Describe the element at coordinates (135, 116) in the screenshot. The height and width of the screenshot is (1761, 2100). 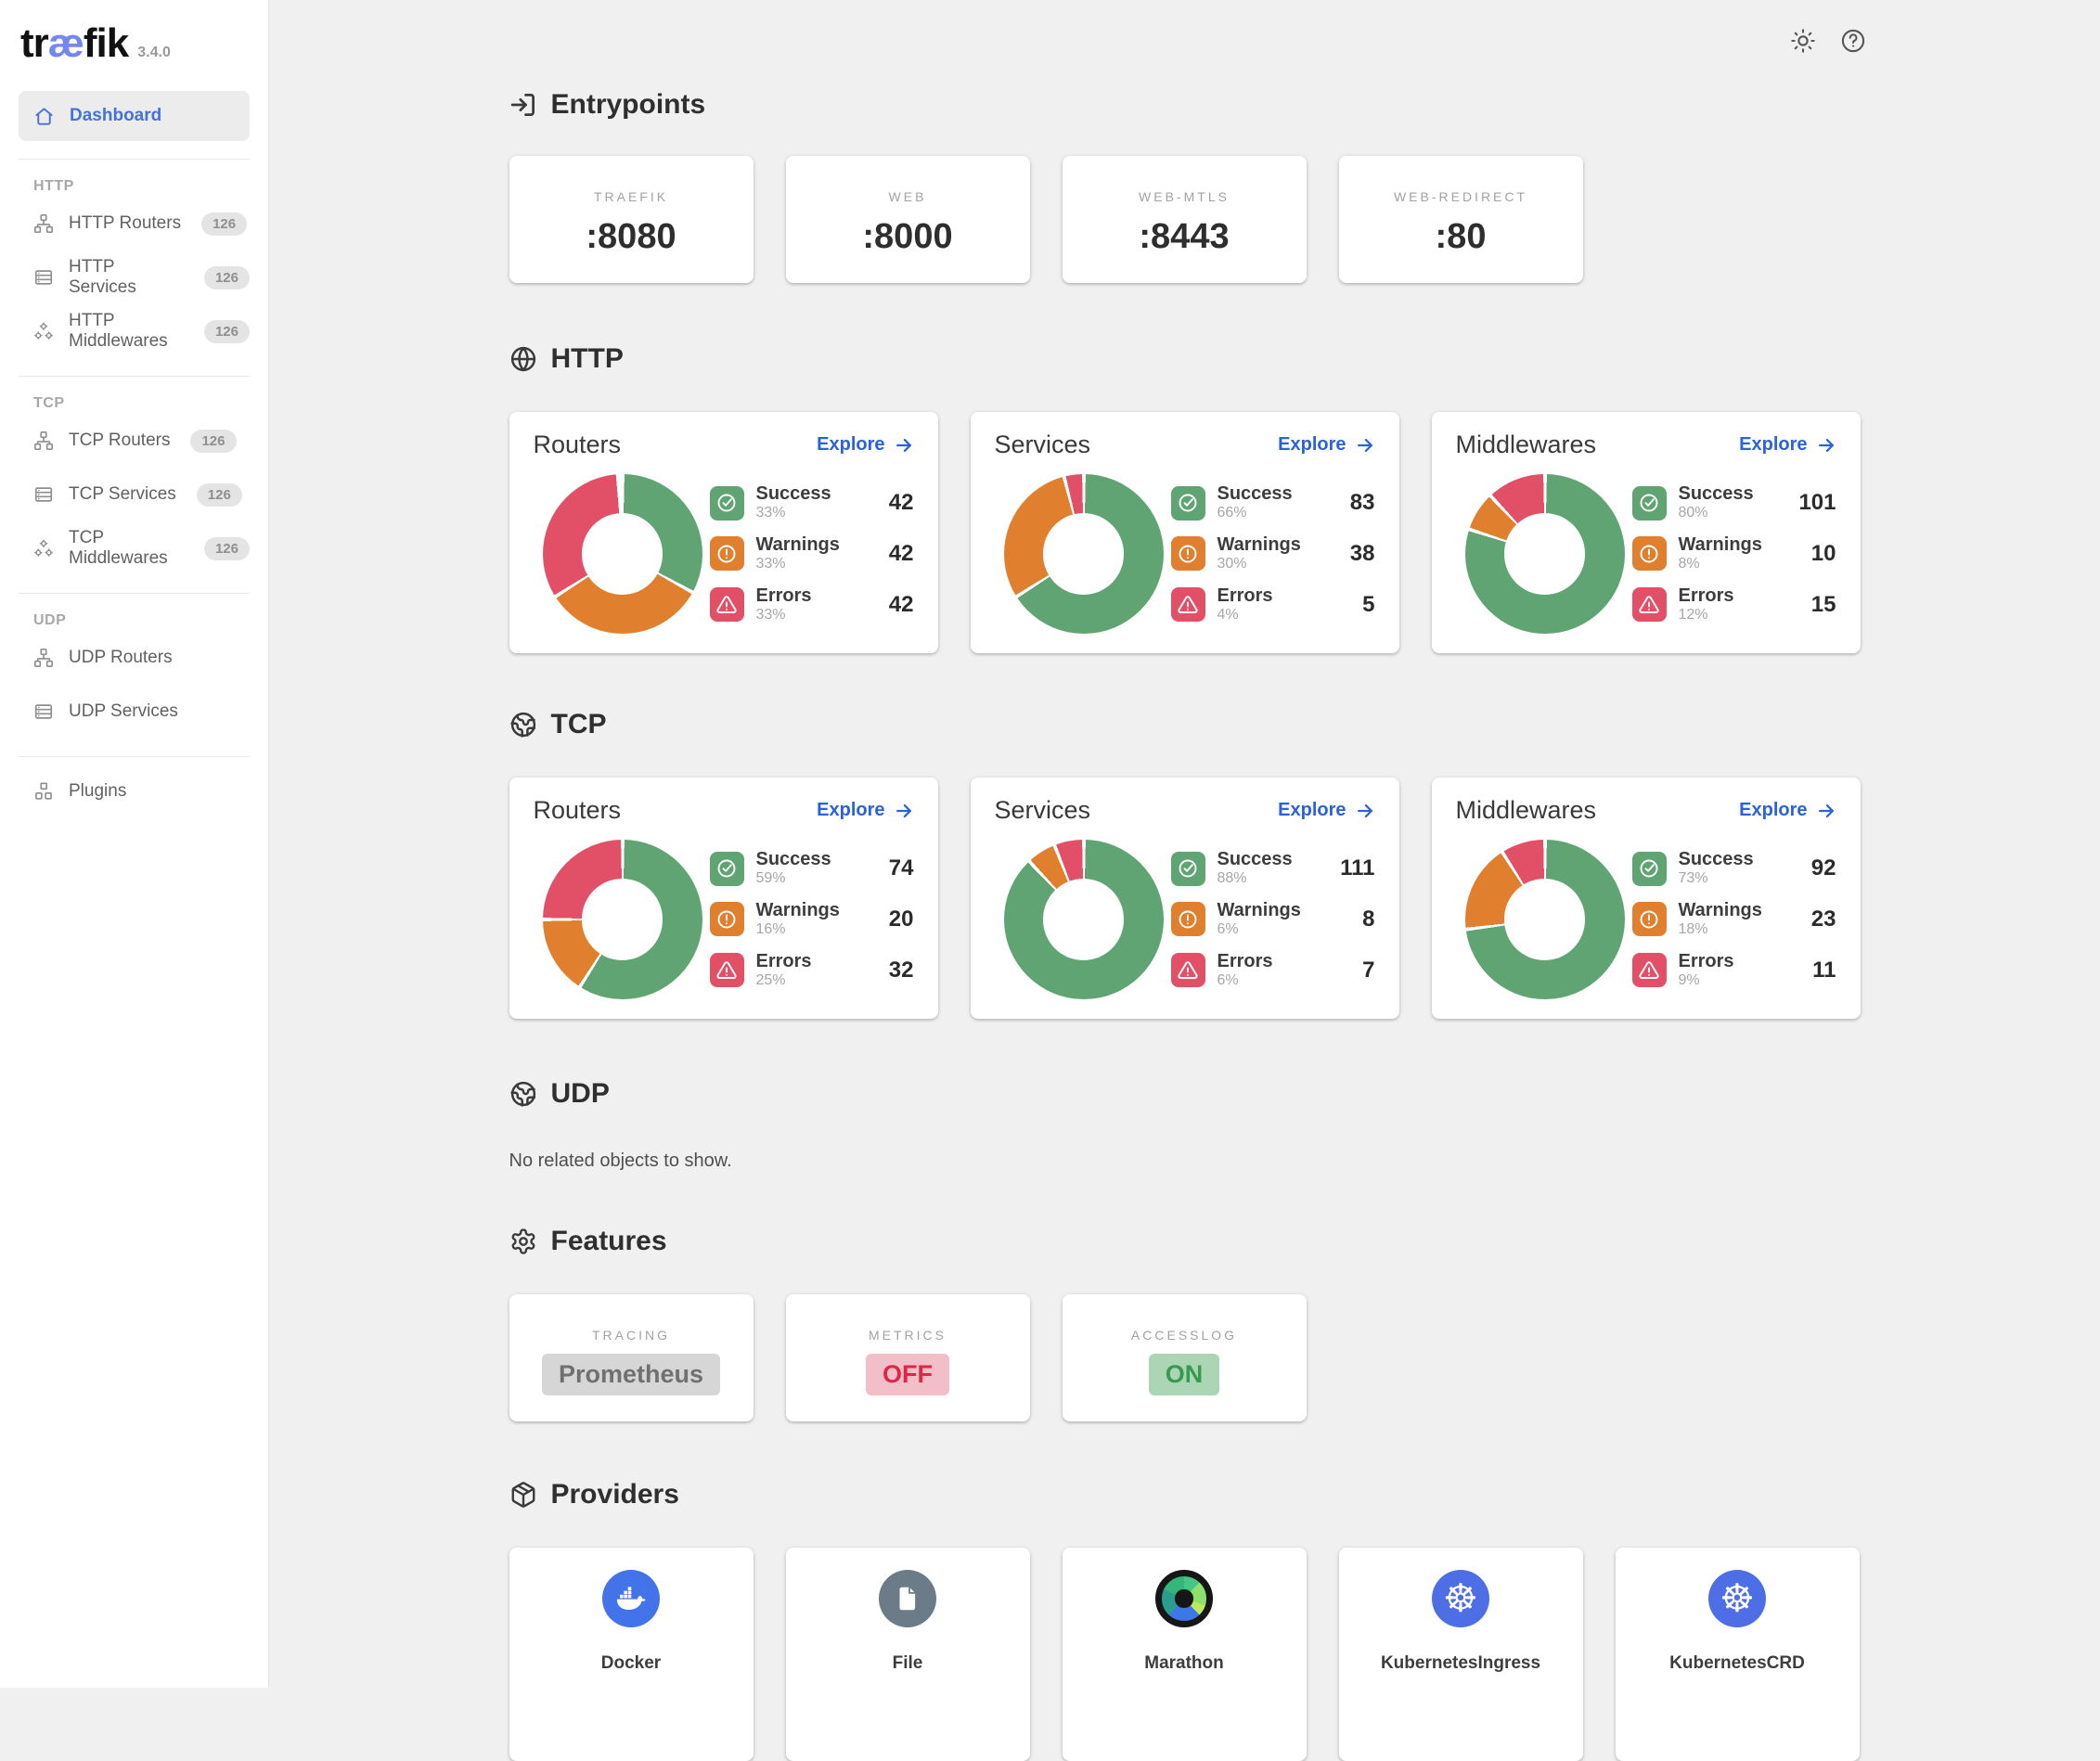
I see `sidebar-item-dashboard: Dashboard` at that location.